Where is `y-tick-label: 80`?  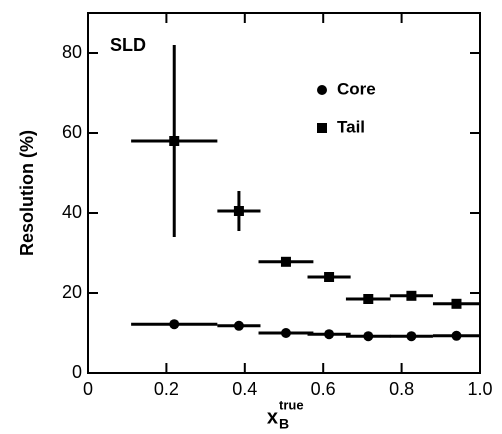
y-tick-label: 80 is located at coordinates (72, 52).